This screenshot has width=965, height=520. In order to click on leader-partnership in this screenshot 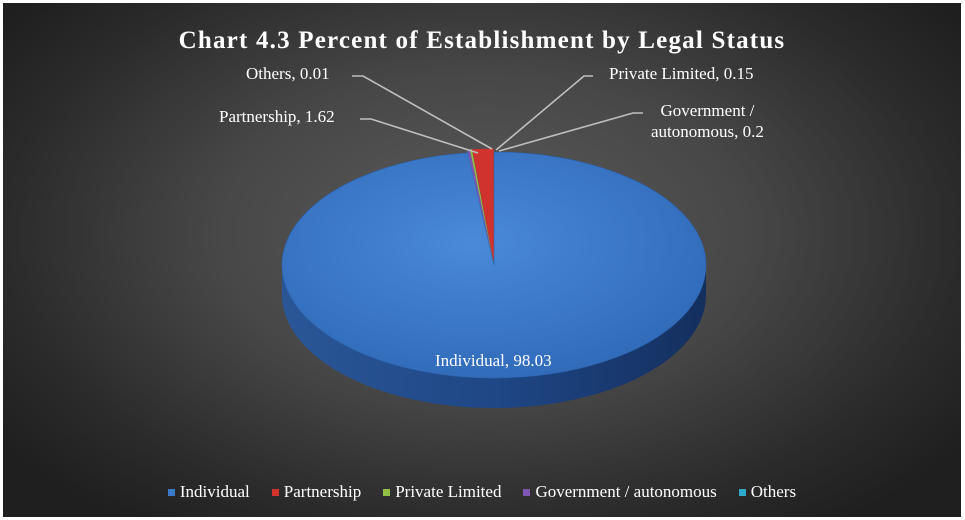, I will do `click(419, 136)`.